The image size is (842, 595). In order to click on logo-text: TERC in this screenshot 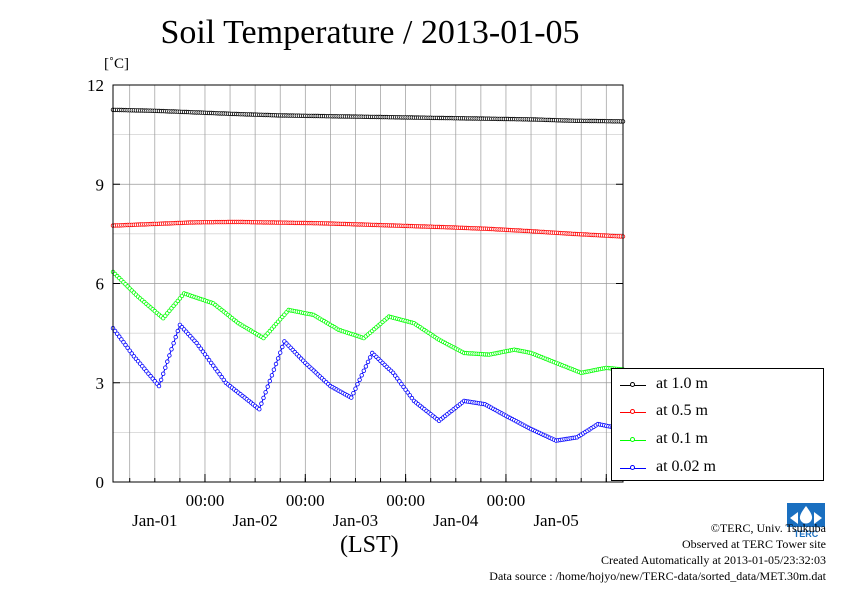, I will do `click(806, 534)`.